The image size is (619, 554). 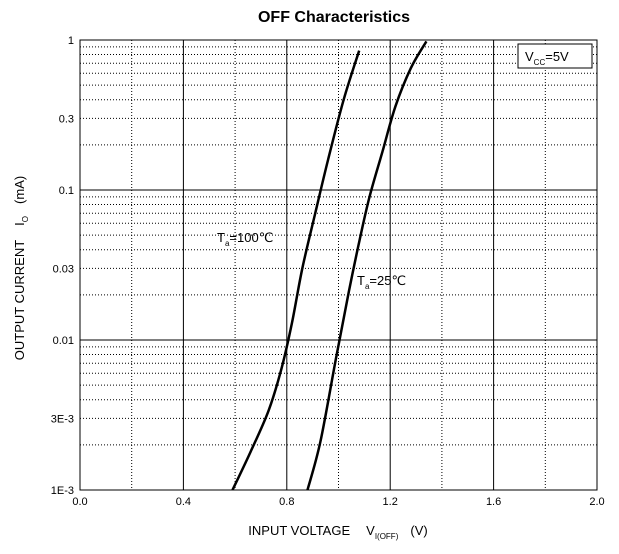 I want to click on x-axis-title: INPUT VOLTAGE VI(OFF) (V), so click(x=337, y=532).